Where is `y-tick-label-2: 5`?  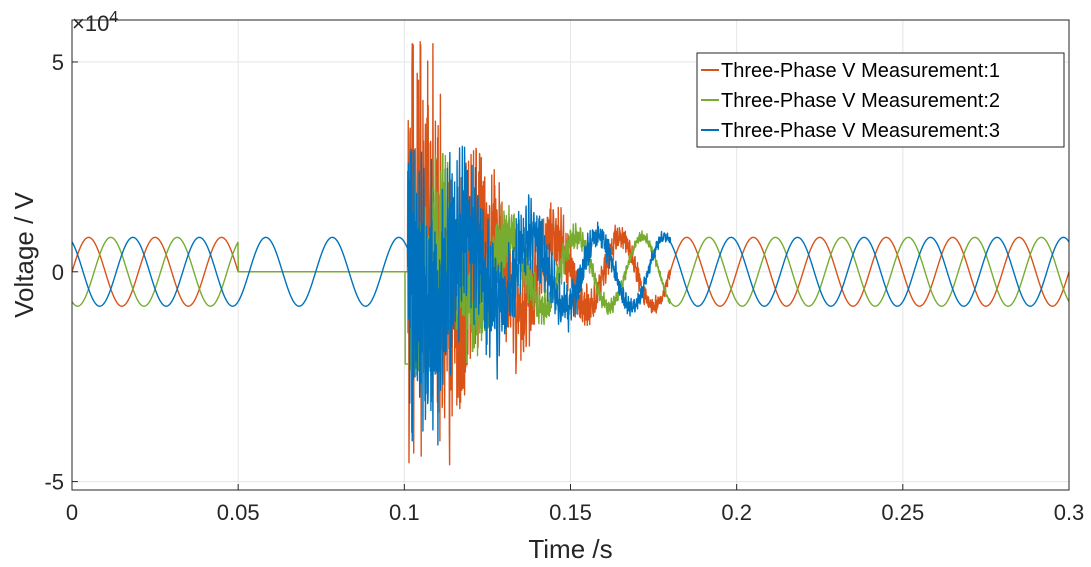
y-tick-label-2: 5 is located at coordinates (58, 62).